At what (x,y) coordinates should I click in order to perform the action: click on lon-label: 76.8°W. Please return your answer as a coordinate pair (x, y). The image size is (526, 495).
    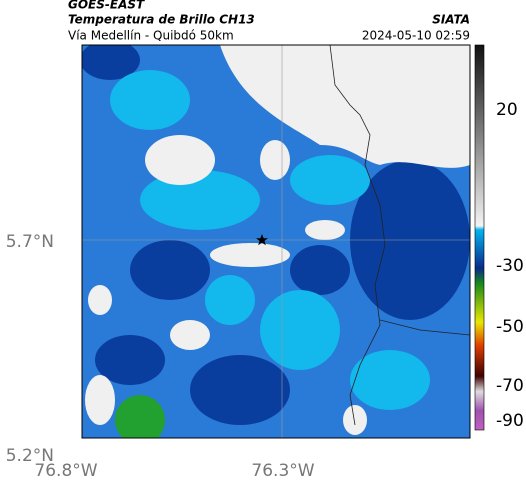
    Looking at the image, I should click on (65, 471).